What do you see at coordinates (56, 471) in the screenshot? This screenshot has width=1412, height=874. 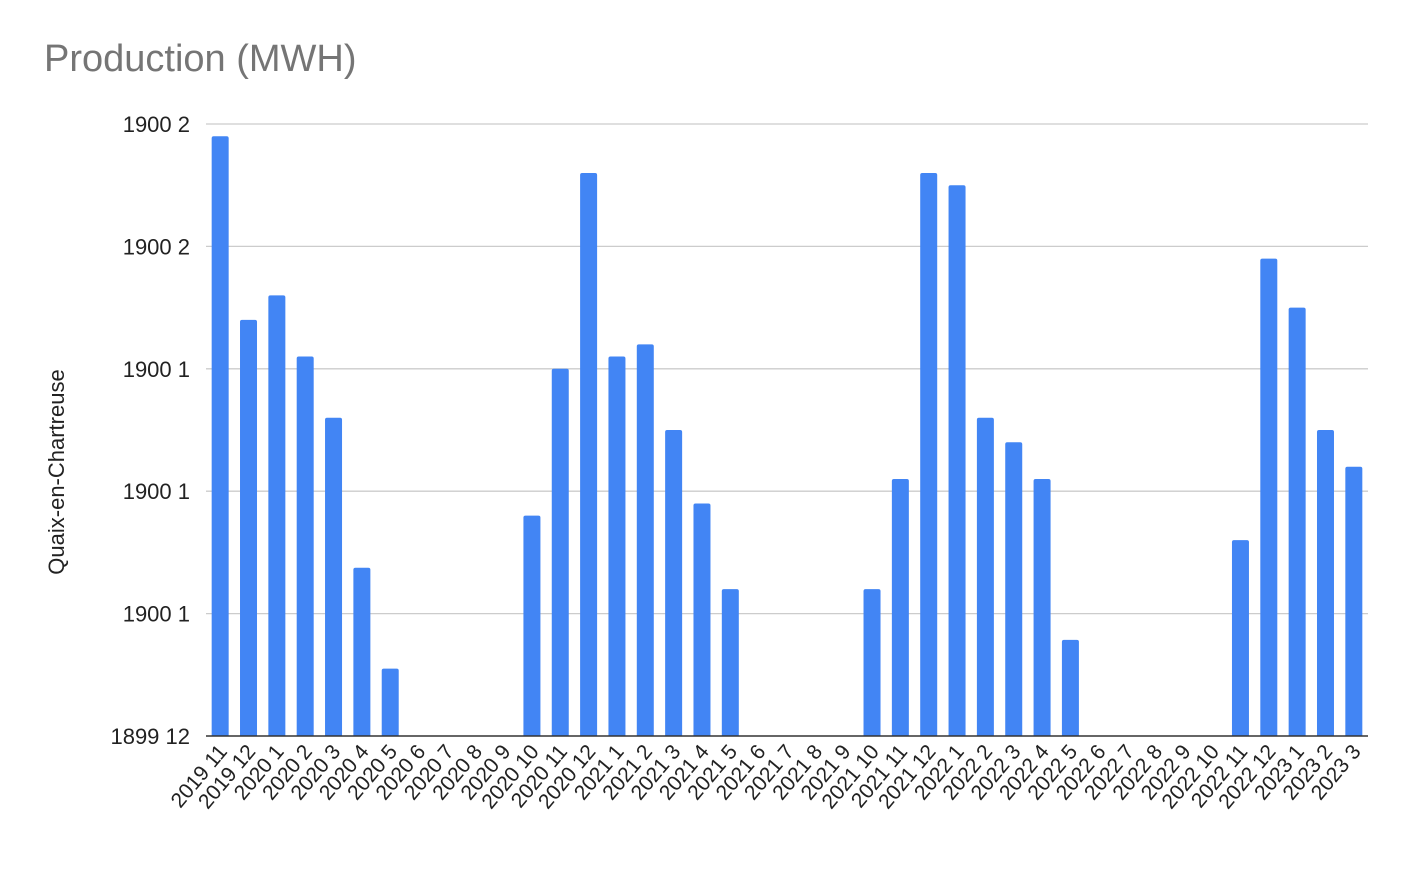 I see `y-axis-label: Quaix-en-Chartreuse` at bounding box center [56, 471].